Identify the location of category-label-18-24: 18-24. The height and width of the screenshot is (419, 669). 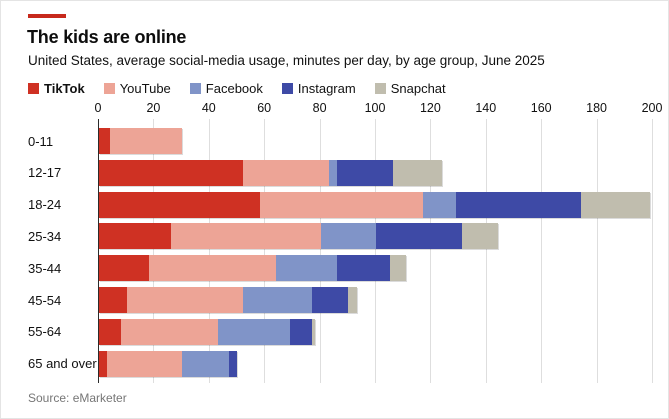
(45, 205).